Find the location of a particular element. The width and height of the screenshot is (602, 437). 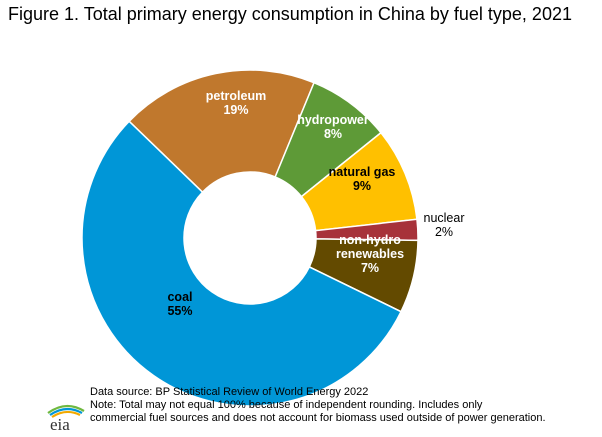

slice-label-petroleum: petroleum 19% is located at coordinates (236, 103).